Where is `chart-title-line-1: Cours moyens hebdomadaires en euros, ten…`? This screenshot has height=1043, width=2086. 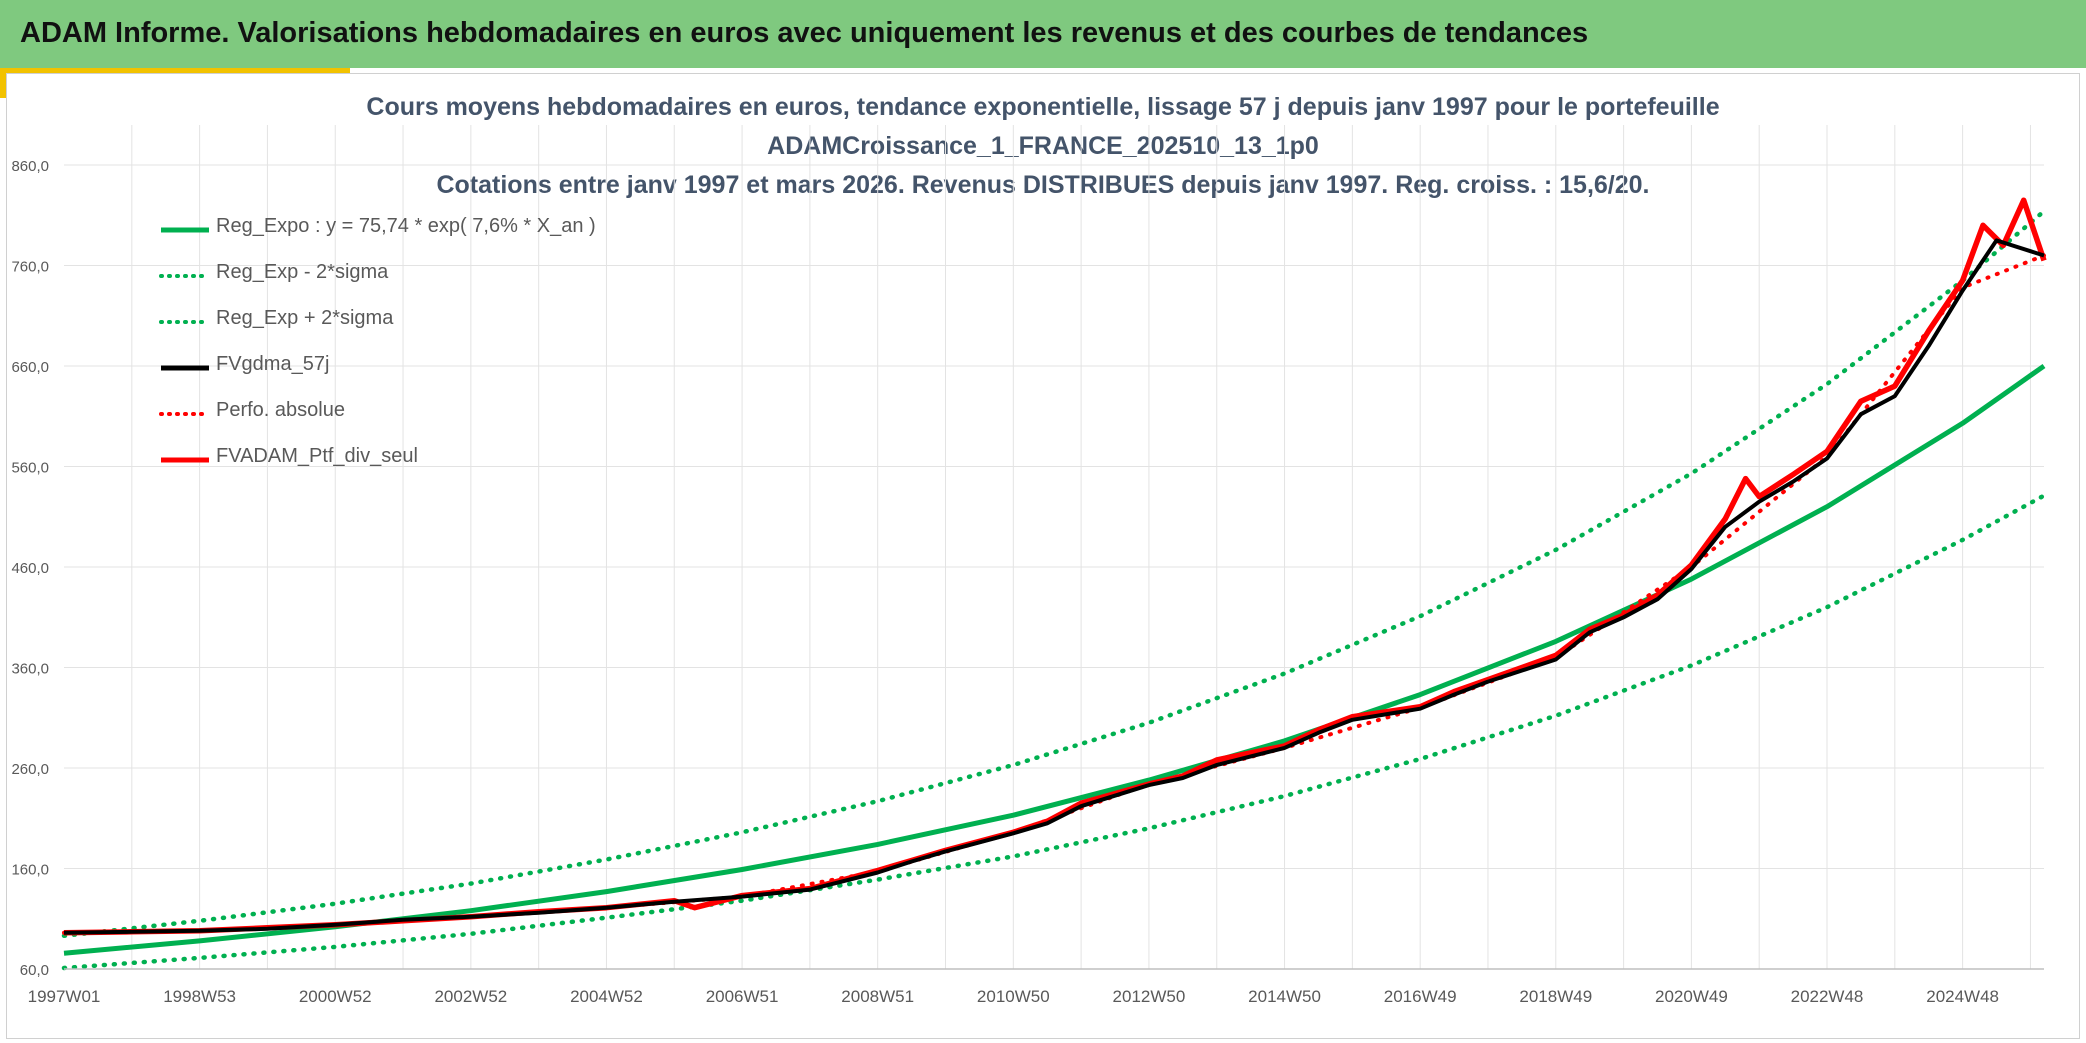
chart-title-line-1: Cours moyens hebdomadaires en euros, ten… is located at coordinates (1043, 107).